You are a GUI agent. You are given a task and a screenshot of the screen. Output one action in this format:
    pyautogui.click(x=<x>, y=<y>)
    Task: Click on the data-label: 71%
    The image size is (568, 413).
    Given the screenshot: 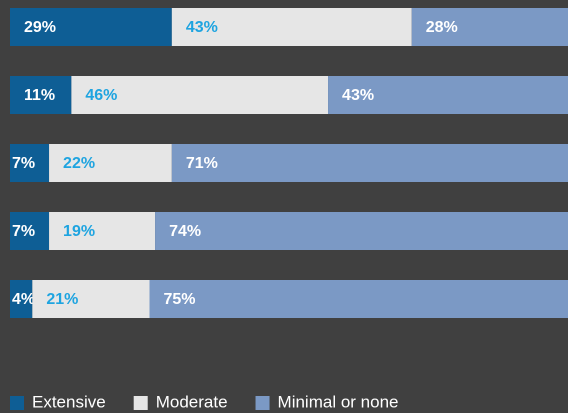 What is the action you would take?
    pyautogui.click(x=202, y=163)
    